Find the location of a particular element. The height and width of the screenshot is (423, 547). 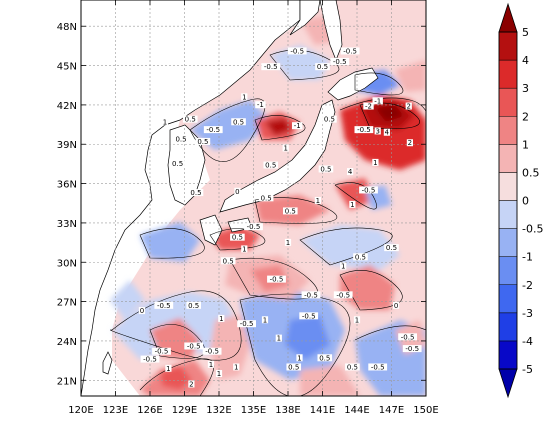

colorbar-label: -5 is located at coordinates (527, 369).